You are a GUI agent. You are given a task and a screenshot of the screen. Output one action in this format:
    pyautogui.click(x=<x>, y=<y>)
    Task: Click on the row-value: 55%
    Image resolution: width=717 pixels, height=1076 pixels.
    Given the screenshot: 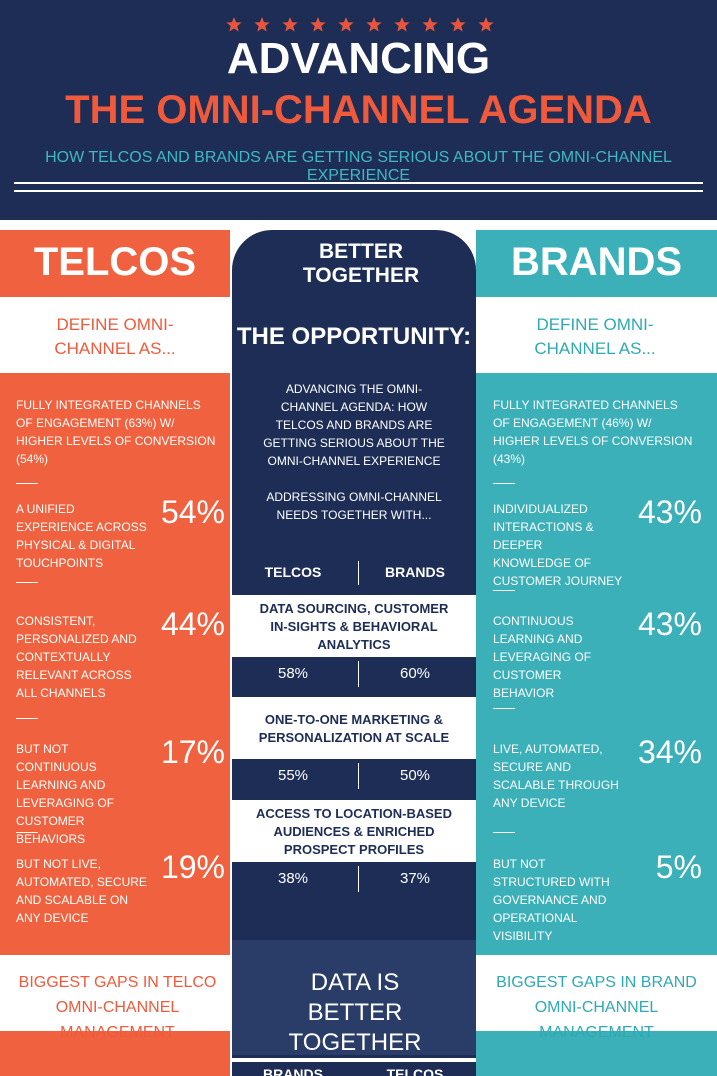 What is the action you would take?
    pyautogui.click(x=293, y=775)
    